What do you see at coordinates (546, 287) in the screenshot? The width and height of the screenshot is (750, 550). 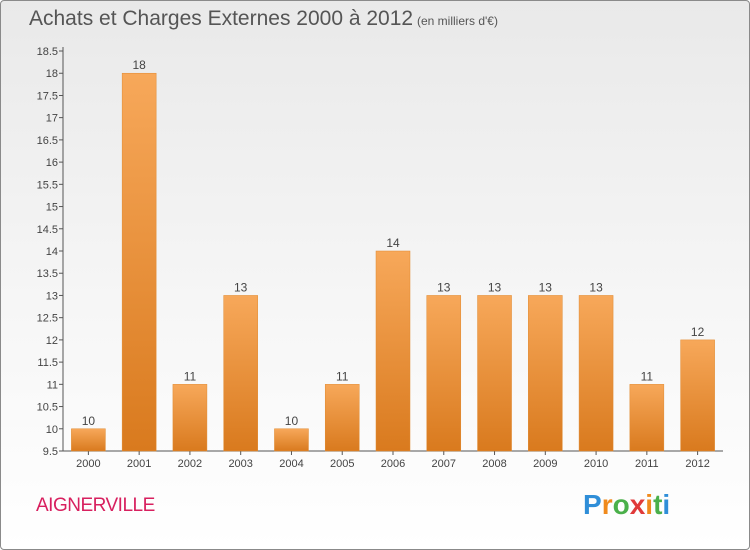 I see `data-label-2009: 13` at bounding box center [546, 287].